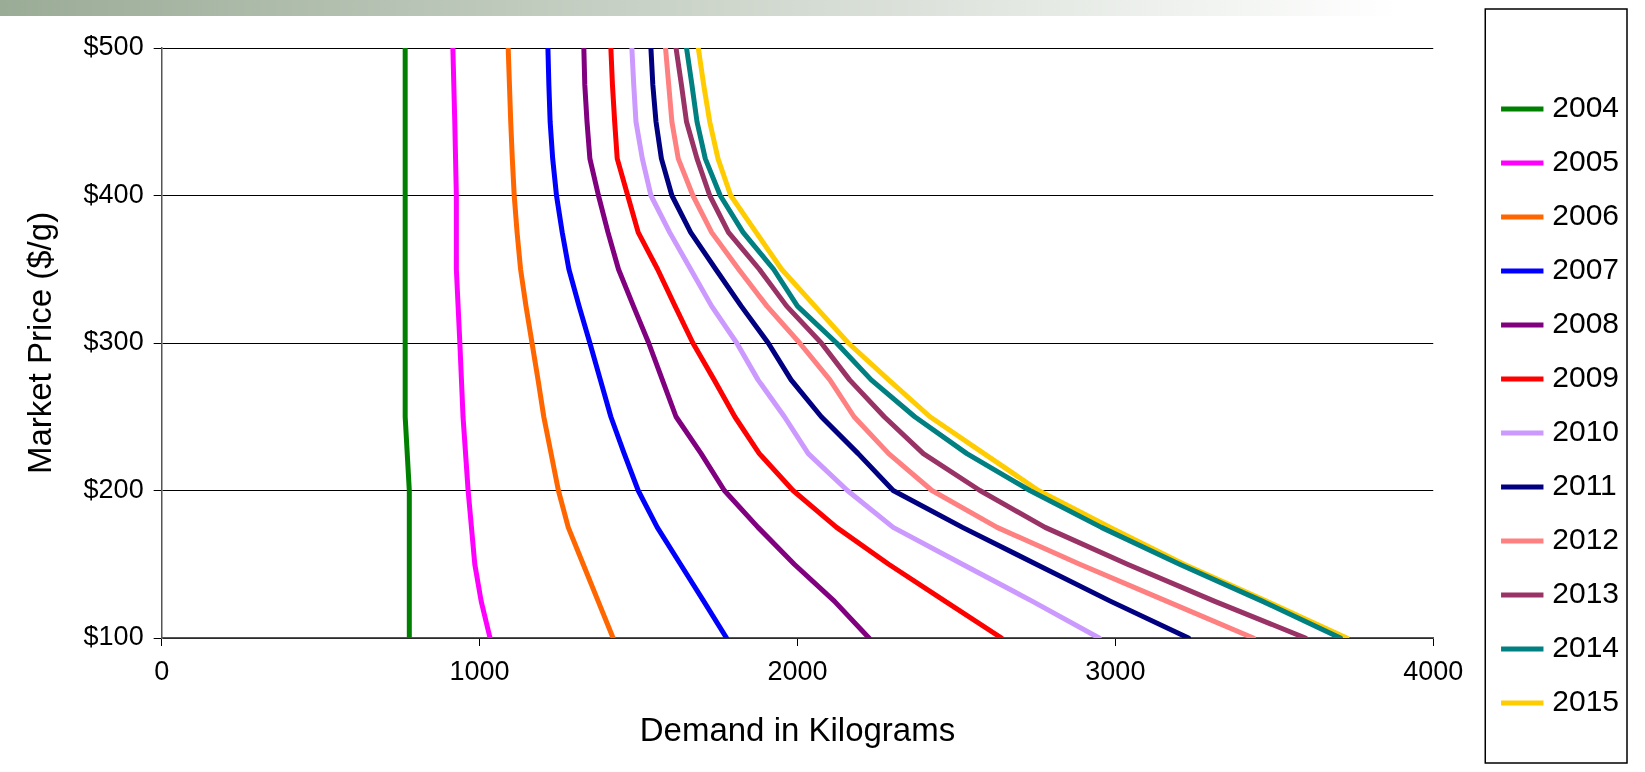 This screenshot has height=772, width=1645. Describe the element at coordinates (1586, 647) in the screenshot. I see `legend-label: 2014` at that location.